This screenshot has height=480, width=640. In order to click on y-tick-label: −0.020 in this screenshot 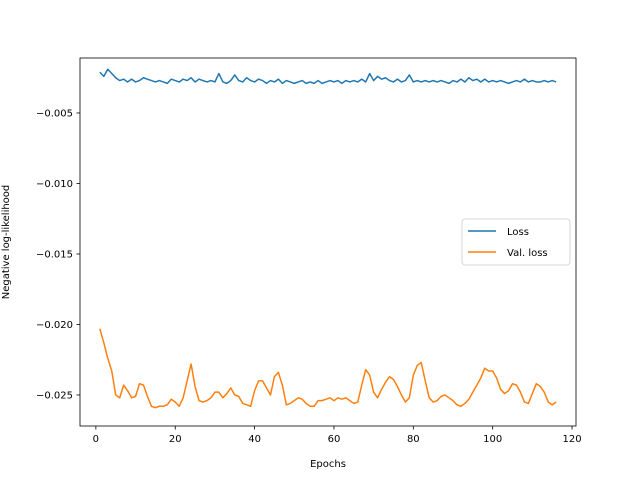, I will do `click(54, 325)`.